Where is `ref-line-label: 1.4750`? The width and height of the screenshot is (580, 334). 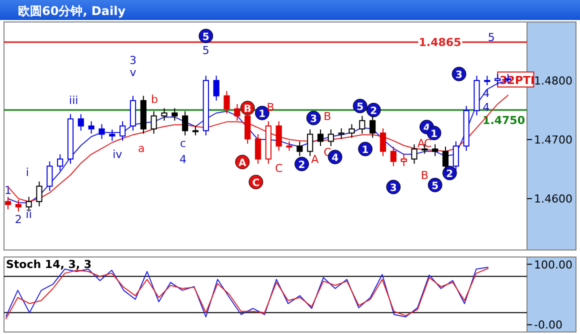 ref-line-label: 1.4750 is located at coordinates (504, 121).